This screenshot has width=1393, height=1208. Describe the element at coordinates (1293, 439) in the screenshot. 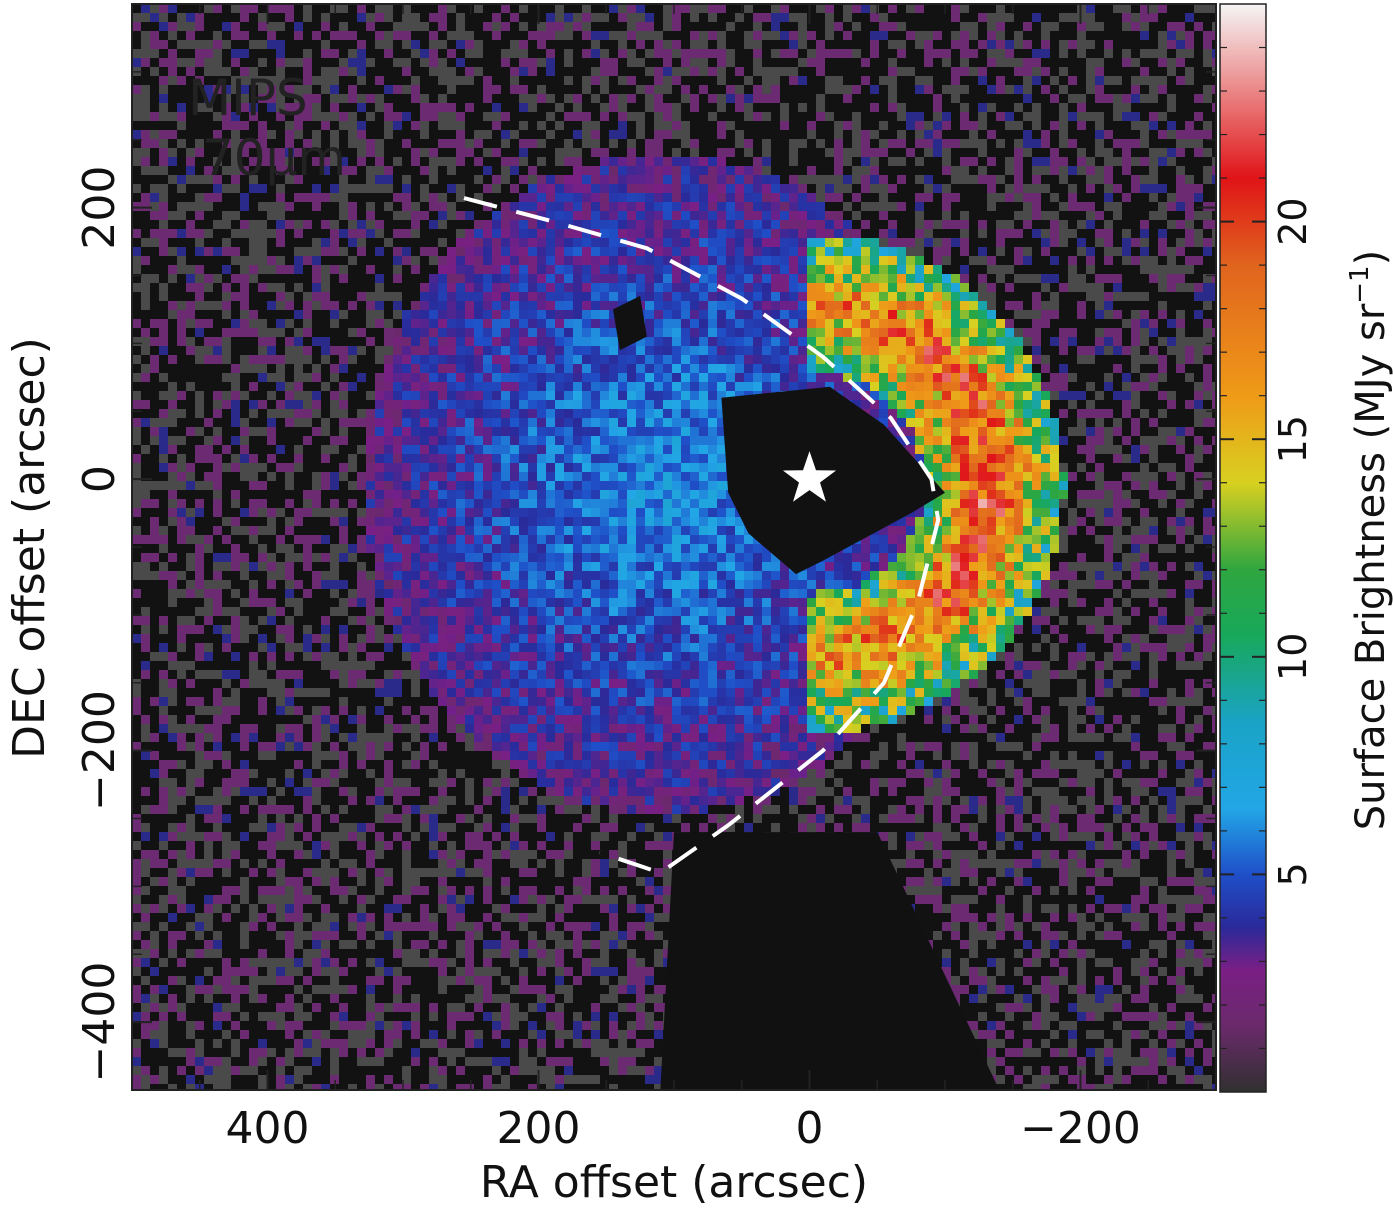

I see `colorbar-tick-label: 15` at that location.